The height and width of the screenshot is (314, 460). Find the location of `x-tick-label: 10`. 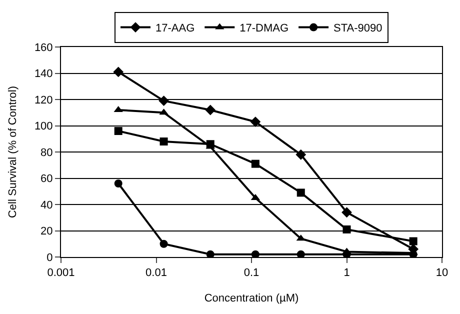

x-tick-label: 10 is located at coordinates (442, 273).